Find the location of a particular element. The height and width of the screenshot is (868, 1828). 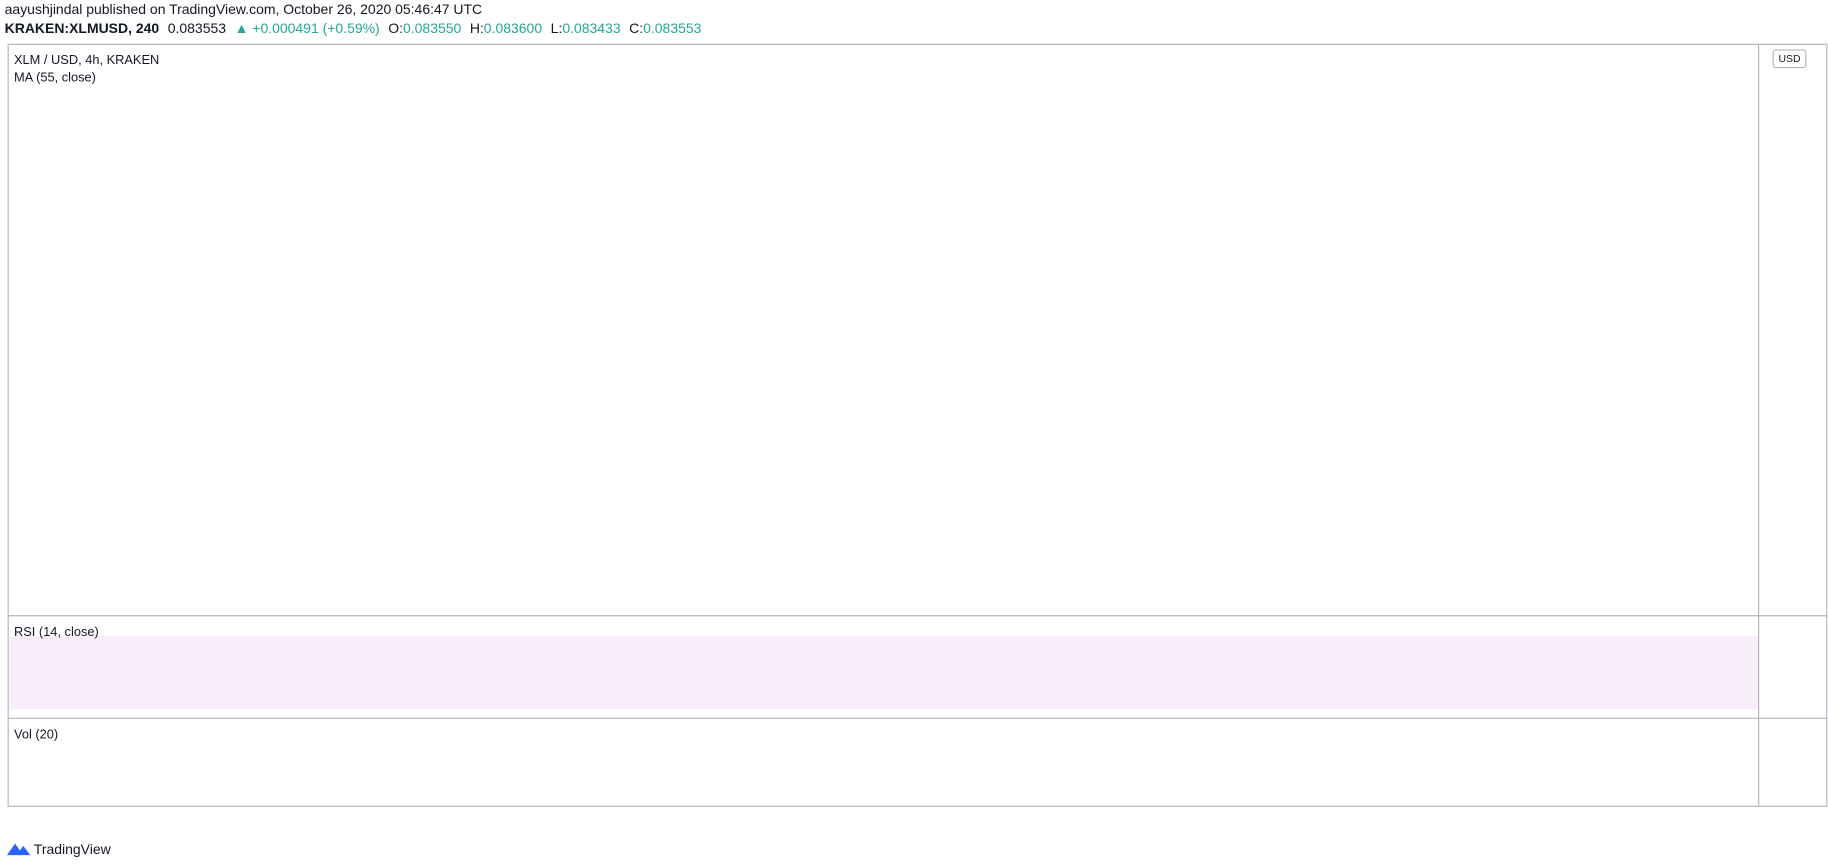

symbol: KRAKEN:XLMUSD, 240 is located at coordinates (82, 28).